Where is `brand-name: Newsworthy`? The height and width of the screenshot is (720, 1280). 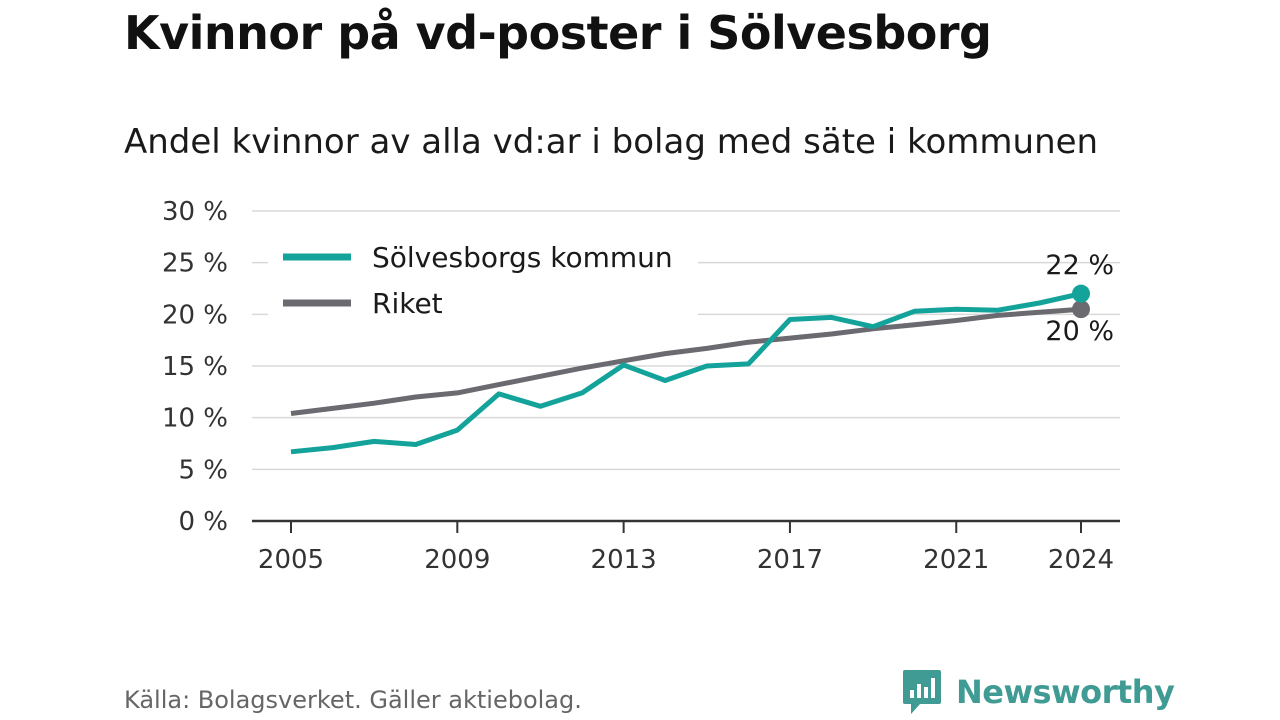 brand-name: Newsworthy is located at coordinates (1065, 692).